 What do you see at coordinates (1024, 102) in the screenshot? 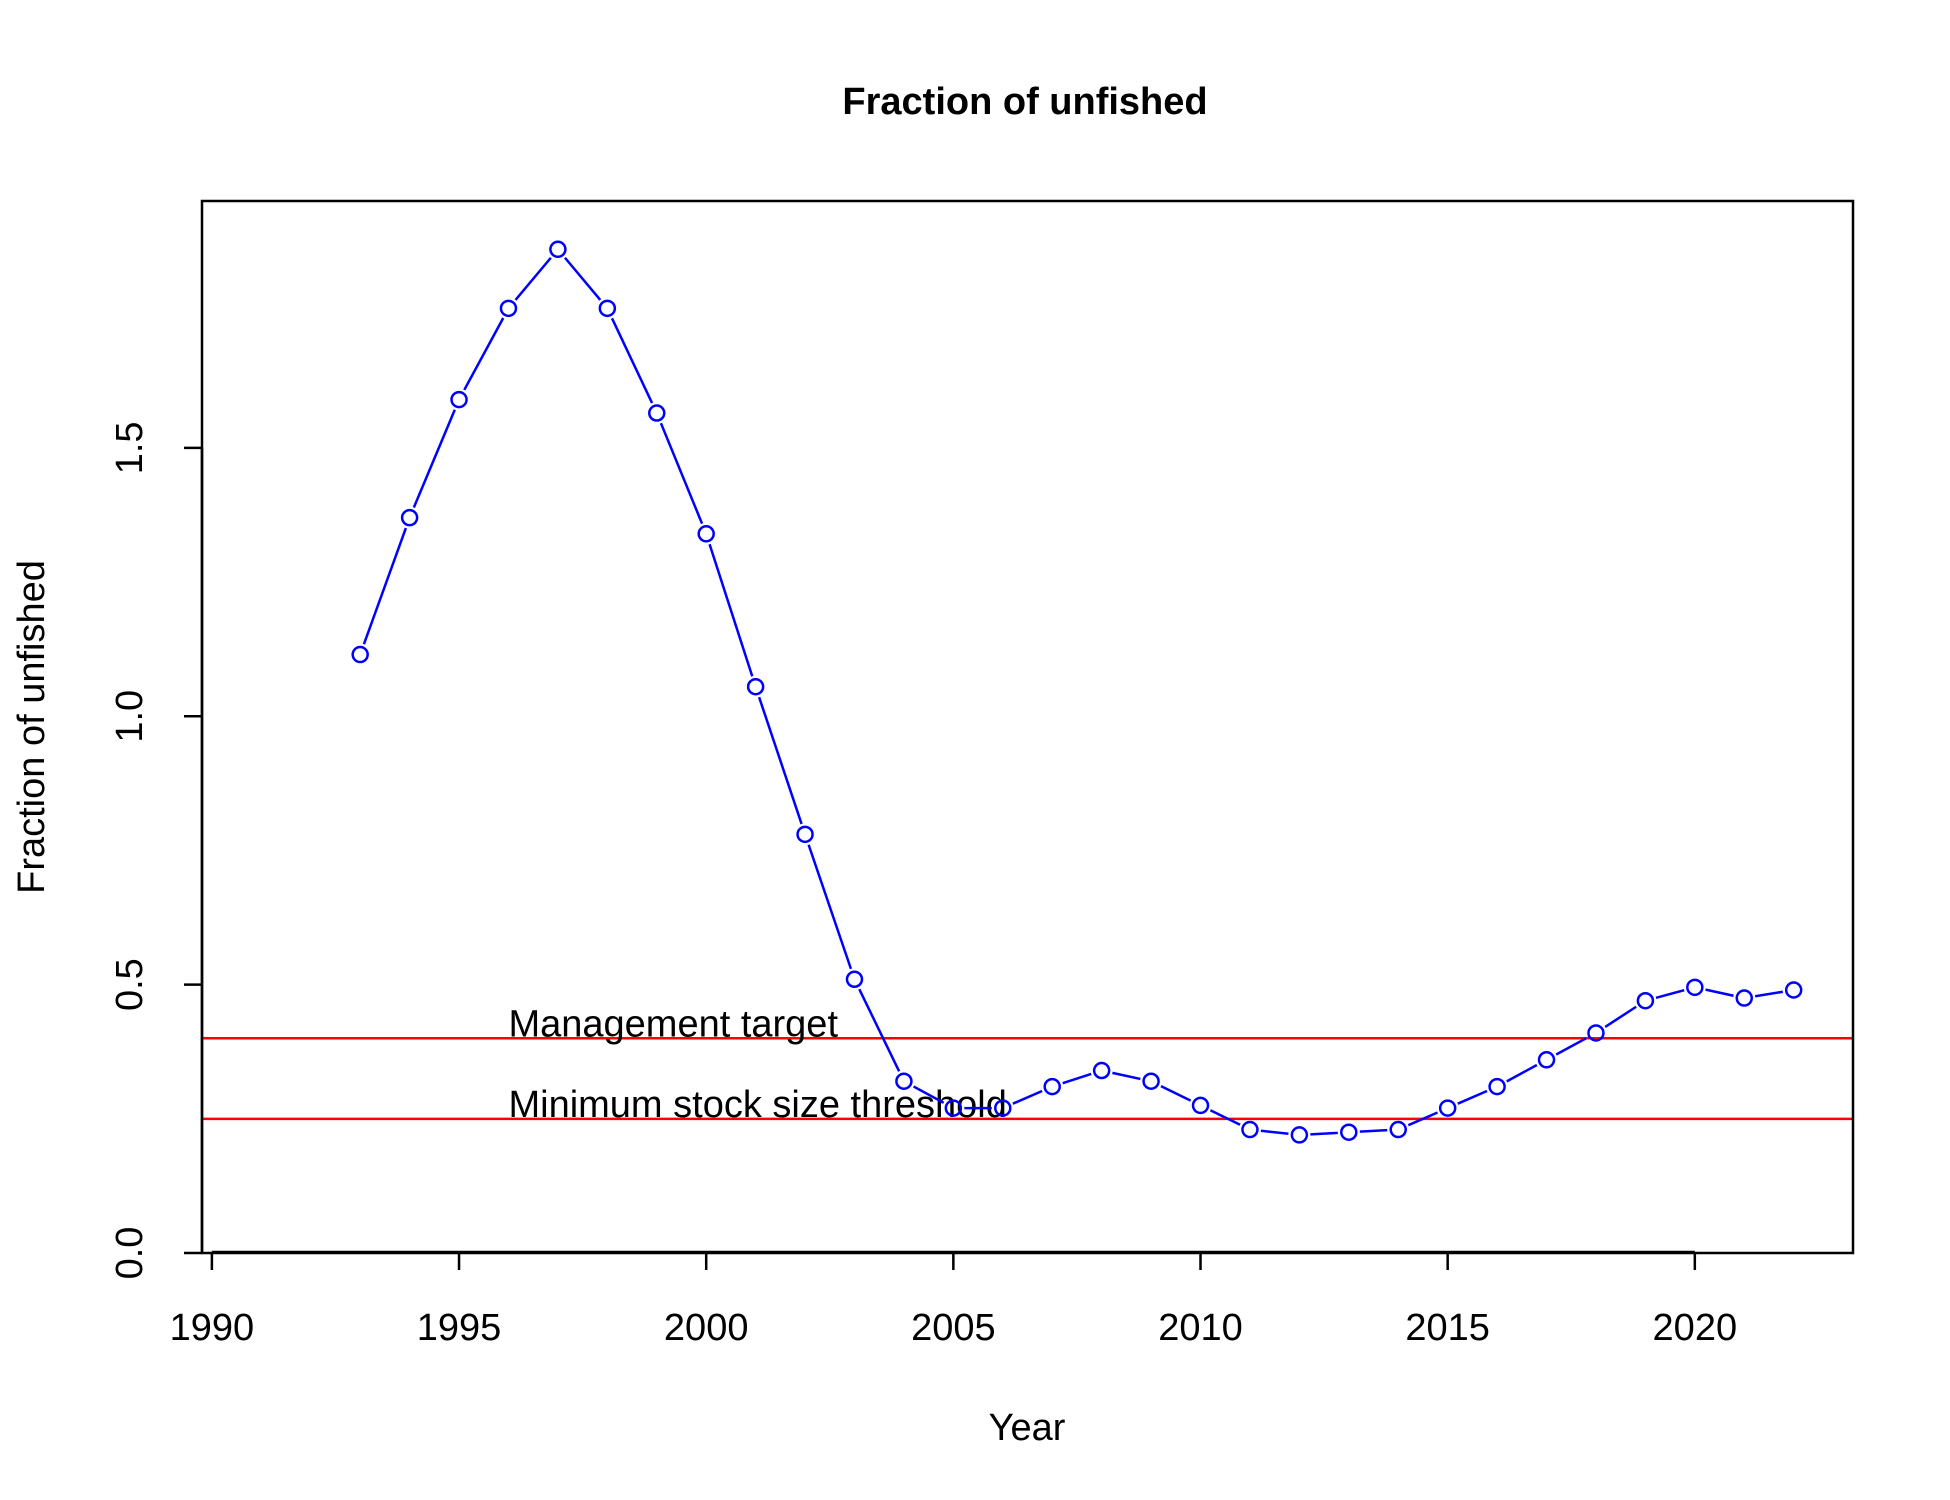
I see `chart-title: Fraction of unfished` at bounding box center [1024, 102].